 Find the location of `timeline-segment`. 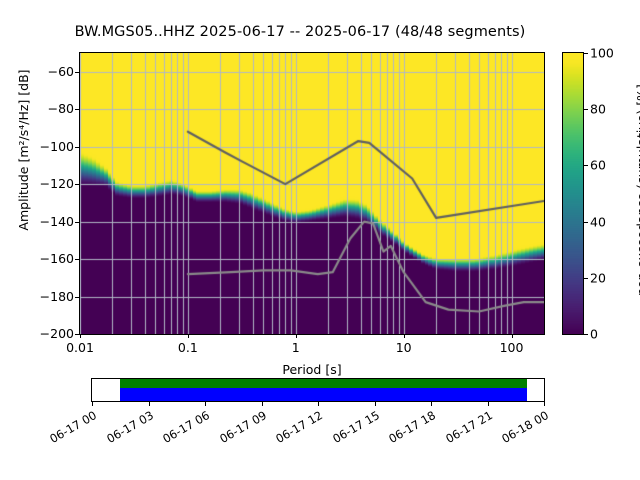

timeline-segment is located at coordinates (324, 390).